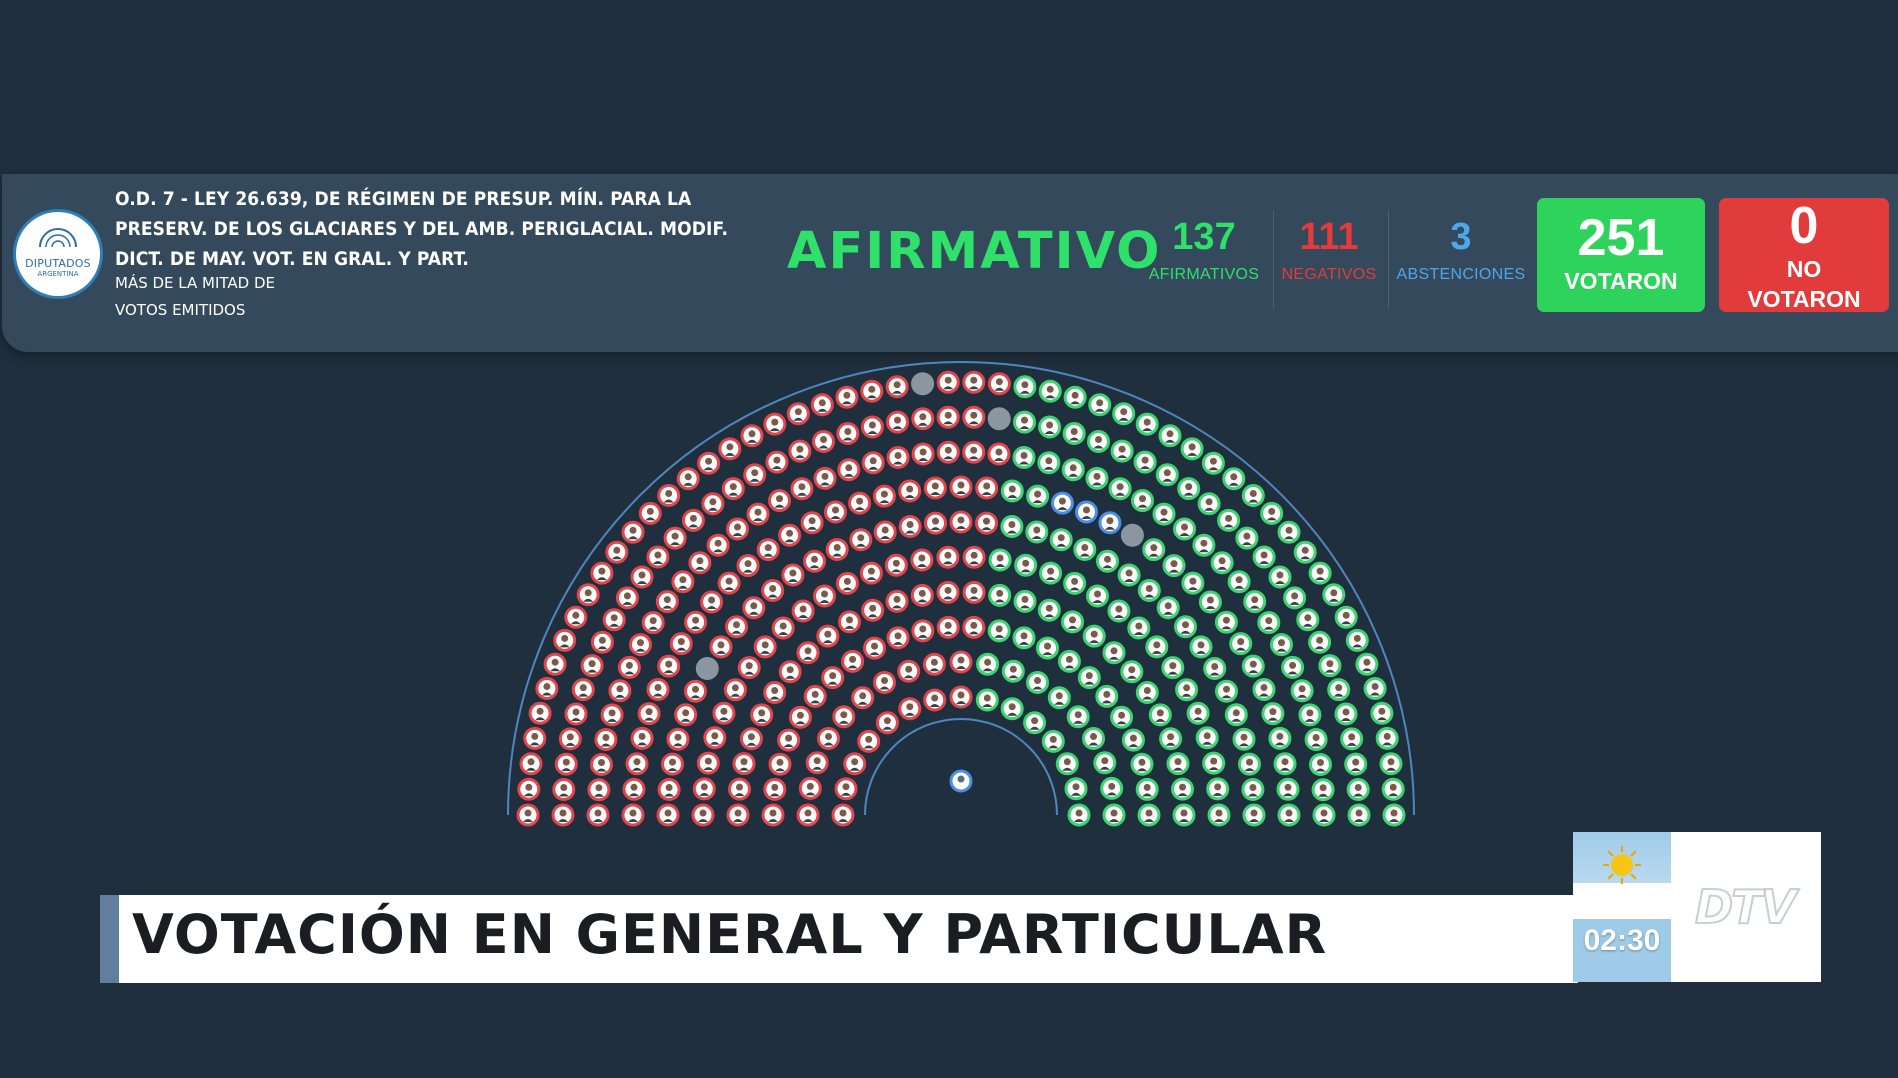 The width and height of the screenshot is (1898, 1078). Describe the element at coordinates (292, 259) in the screenshot. I see `bill-title-line: DICT. DE MAY. VOT. EN GRAL. Y PART.` at that location.